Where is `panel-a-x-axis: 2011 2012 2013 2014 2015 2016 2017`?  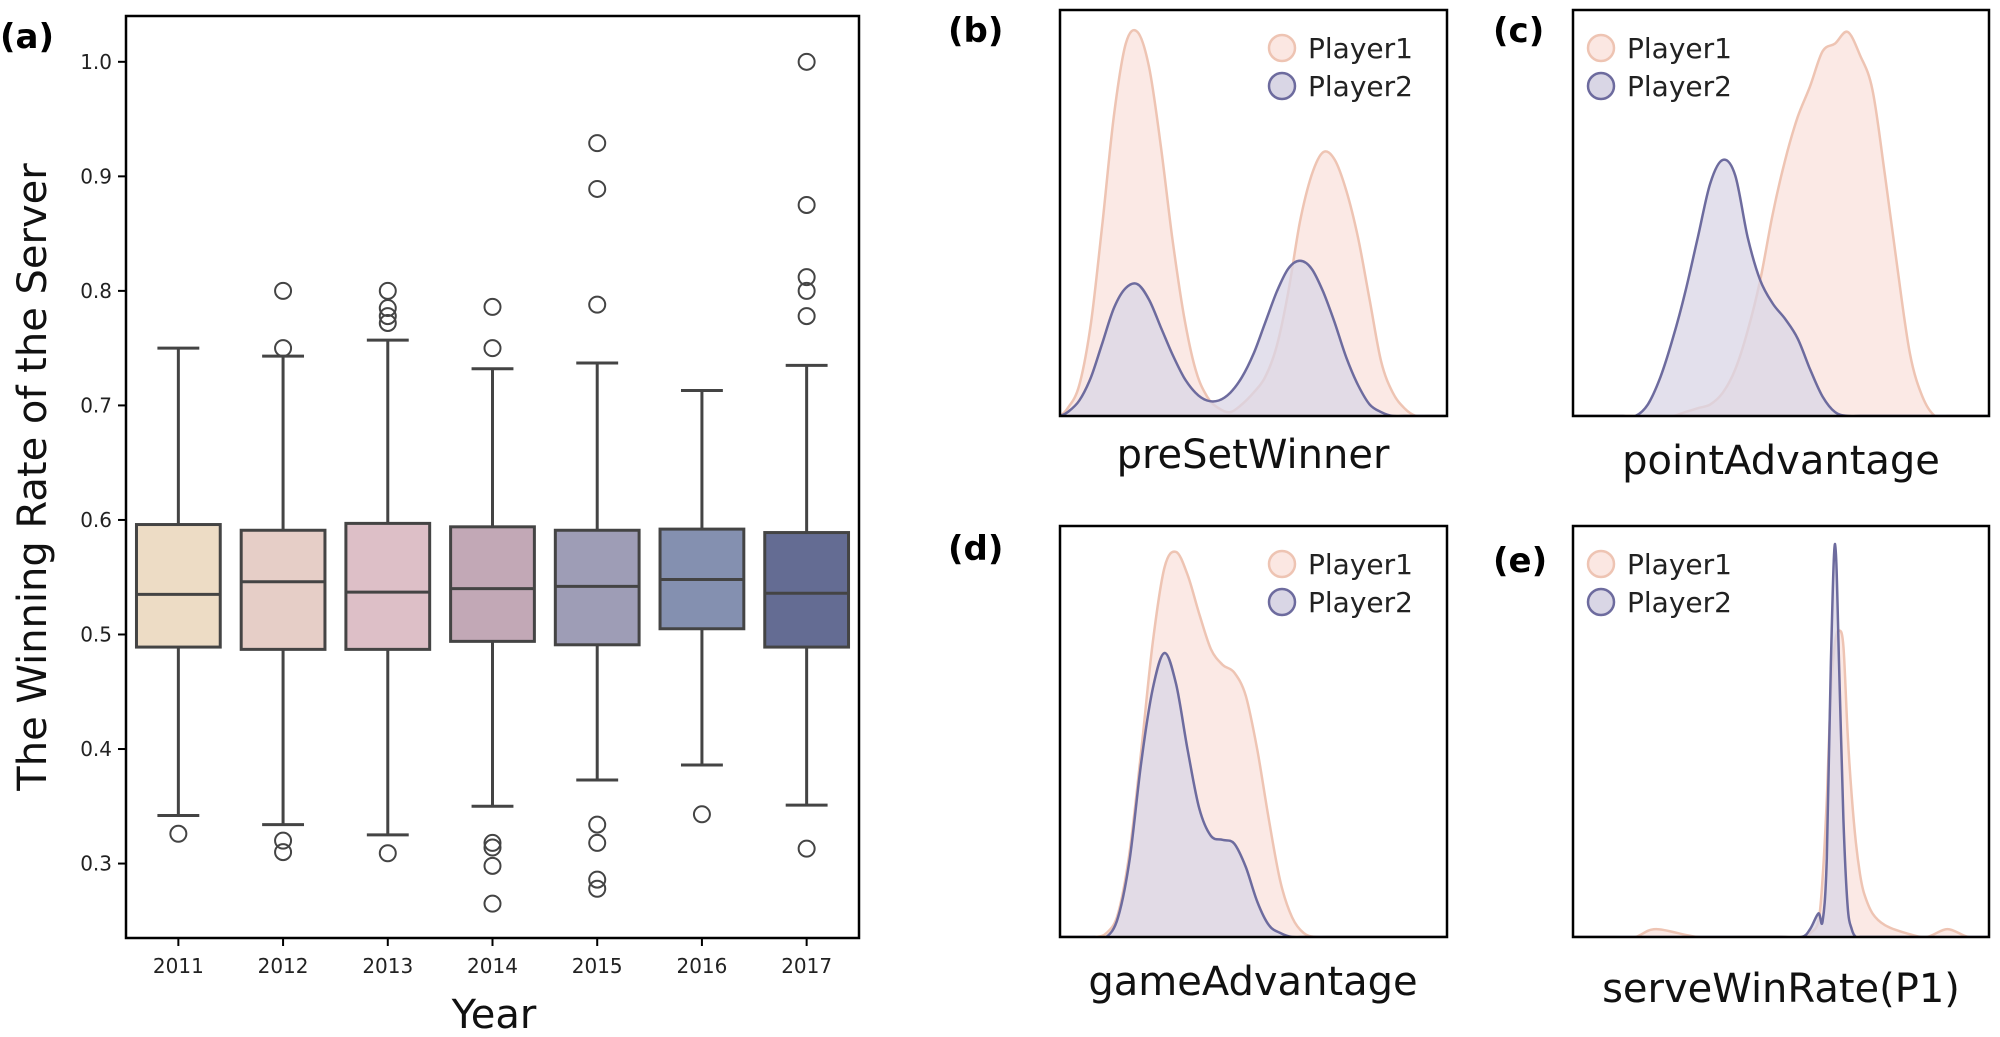
panel-a-x-axis: 2011 2012 2013 2014 2015 2016 2017 is located at coordinates (492, 958).